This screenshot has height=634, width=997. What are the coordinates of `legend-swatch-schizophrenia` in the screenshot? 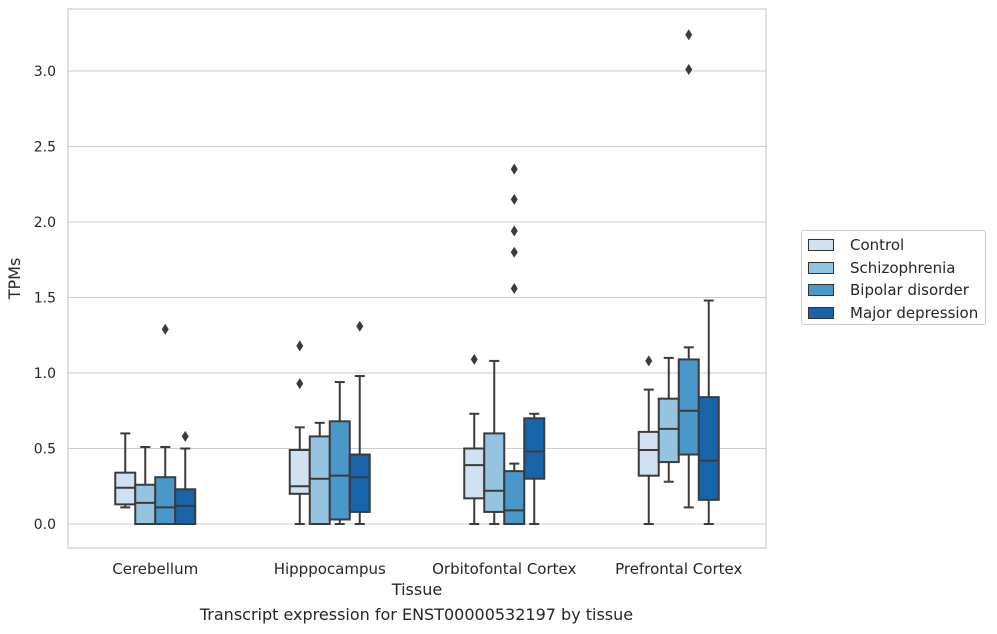 It's located at (821, 268).